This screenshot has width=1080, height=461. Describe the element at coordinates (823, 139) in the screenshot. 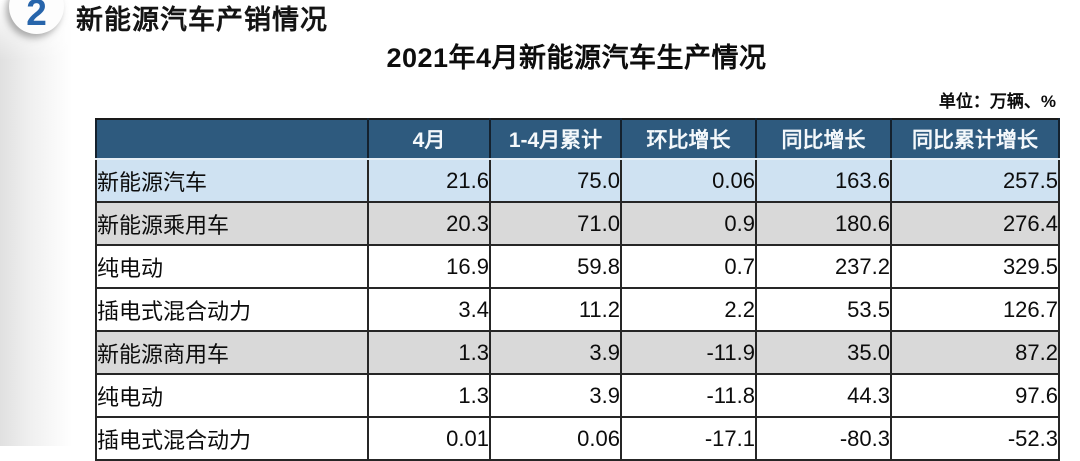

I see `column-header-yoy-growth: 同比增长` at that location.